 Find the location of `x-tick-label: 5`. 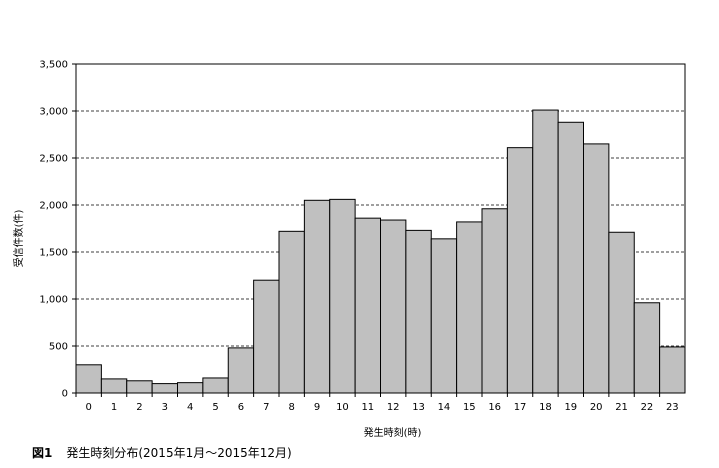

x-tick-label: 5 is located at coordinates (215, 407).